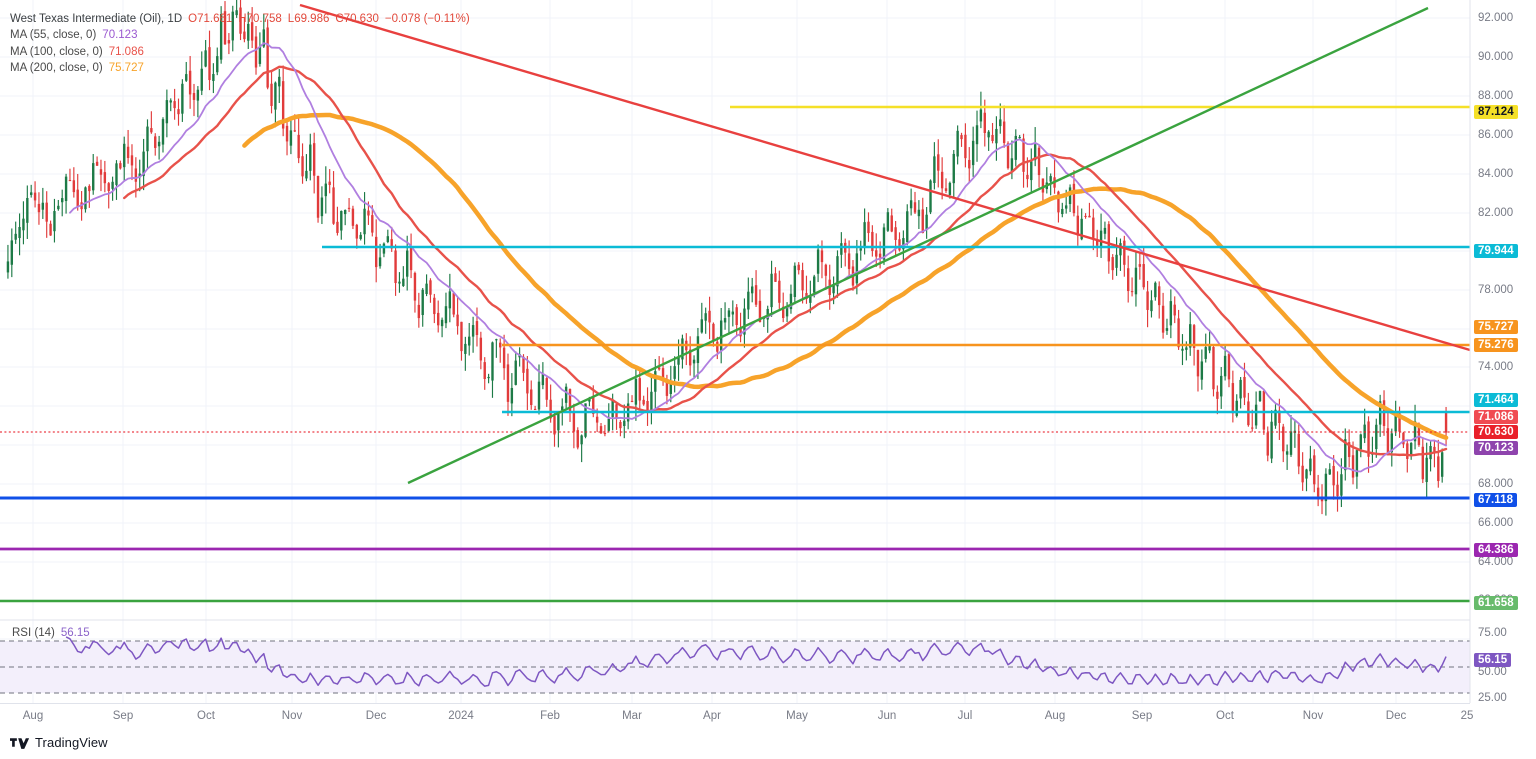 The width and height of the screenshot is (1536, 759). What do you see at coordinates (1467, 716) in the screenshot?
I see `time-axis-tick: 25` at bounding box center [1467, 716].